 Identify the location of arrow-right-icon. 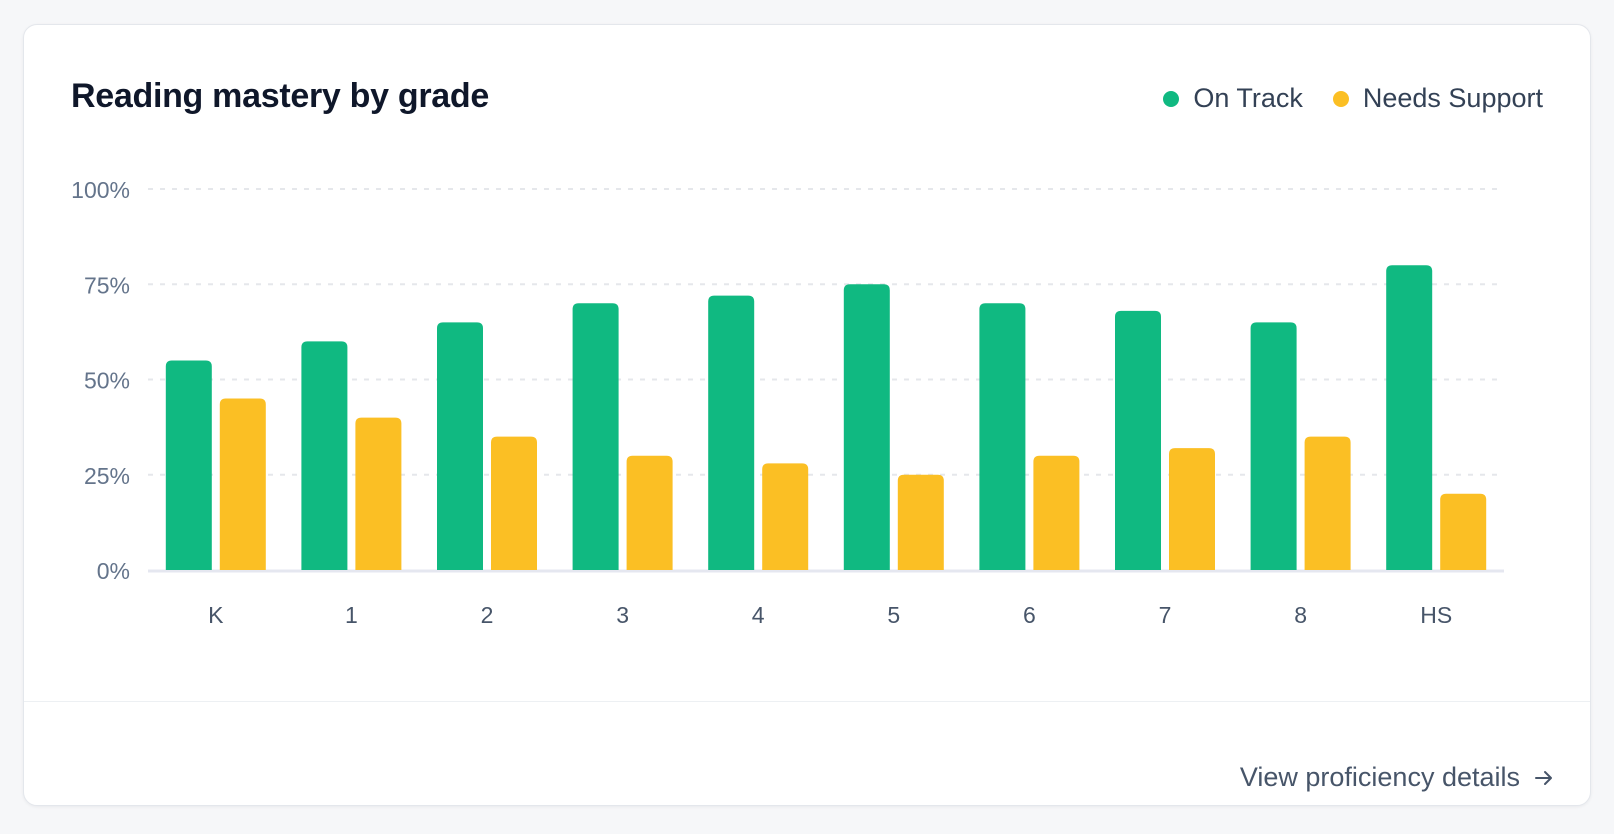
(1543, 777).